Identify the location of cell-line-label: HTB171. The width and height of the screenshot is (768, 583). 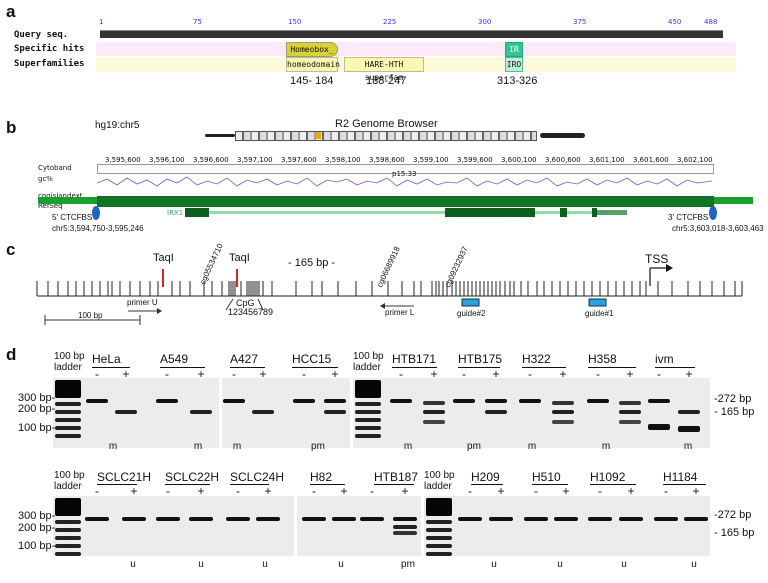
(414, 359).